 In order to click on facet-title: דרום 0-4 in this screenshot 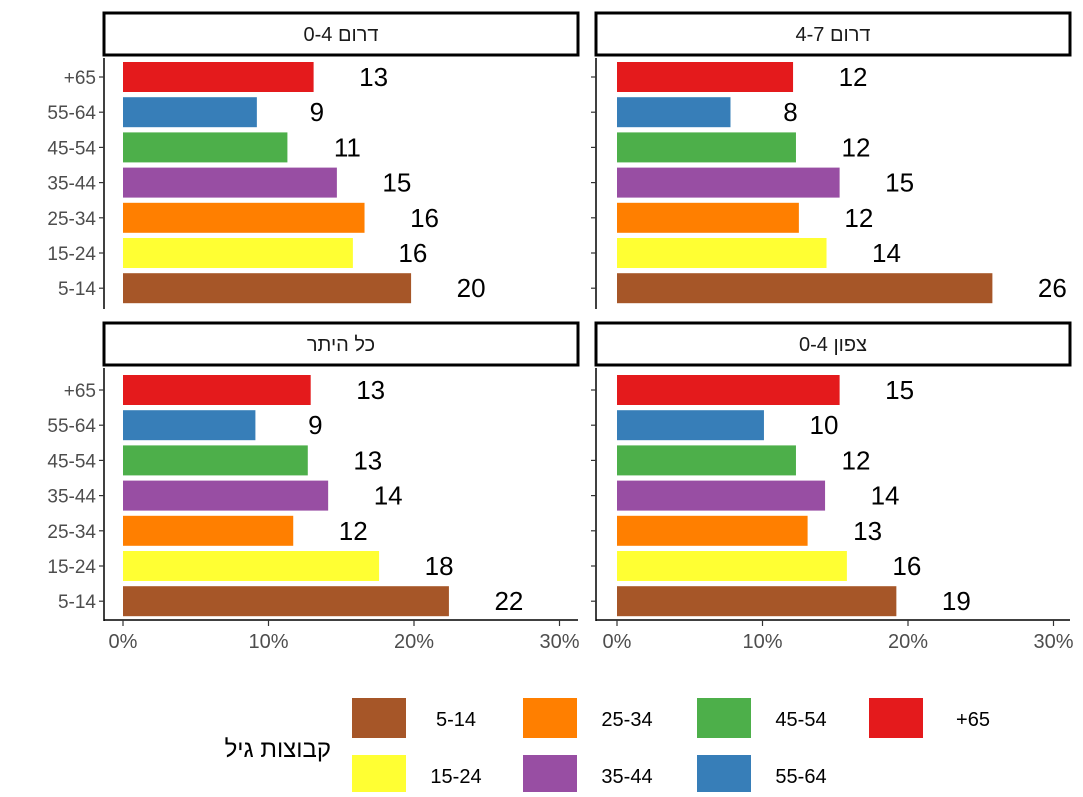, I will do `click(341, 35)`.